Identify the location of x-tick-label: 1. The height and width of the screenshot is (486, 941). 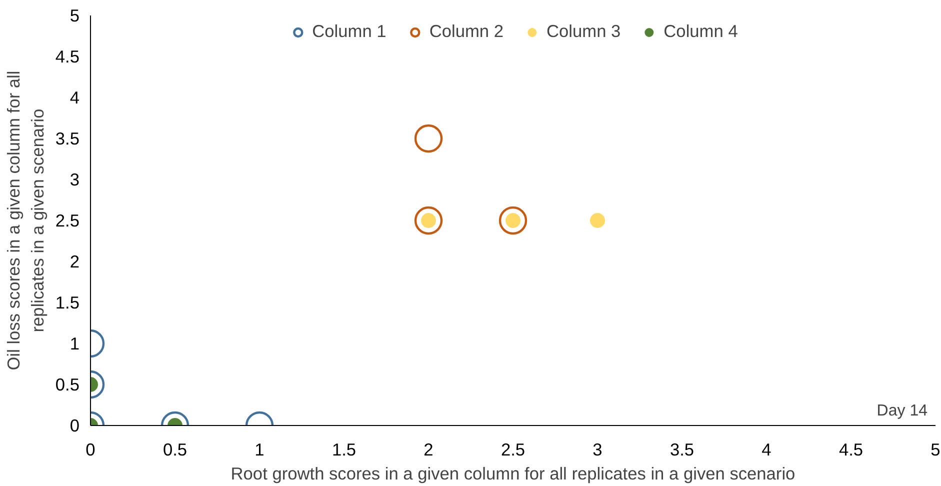
(259, 450).